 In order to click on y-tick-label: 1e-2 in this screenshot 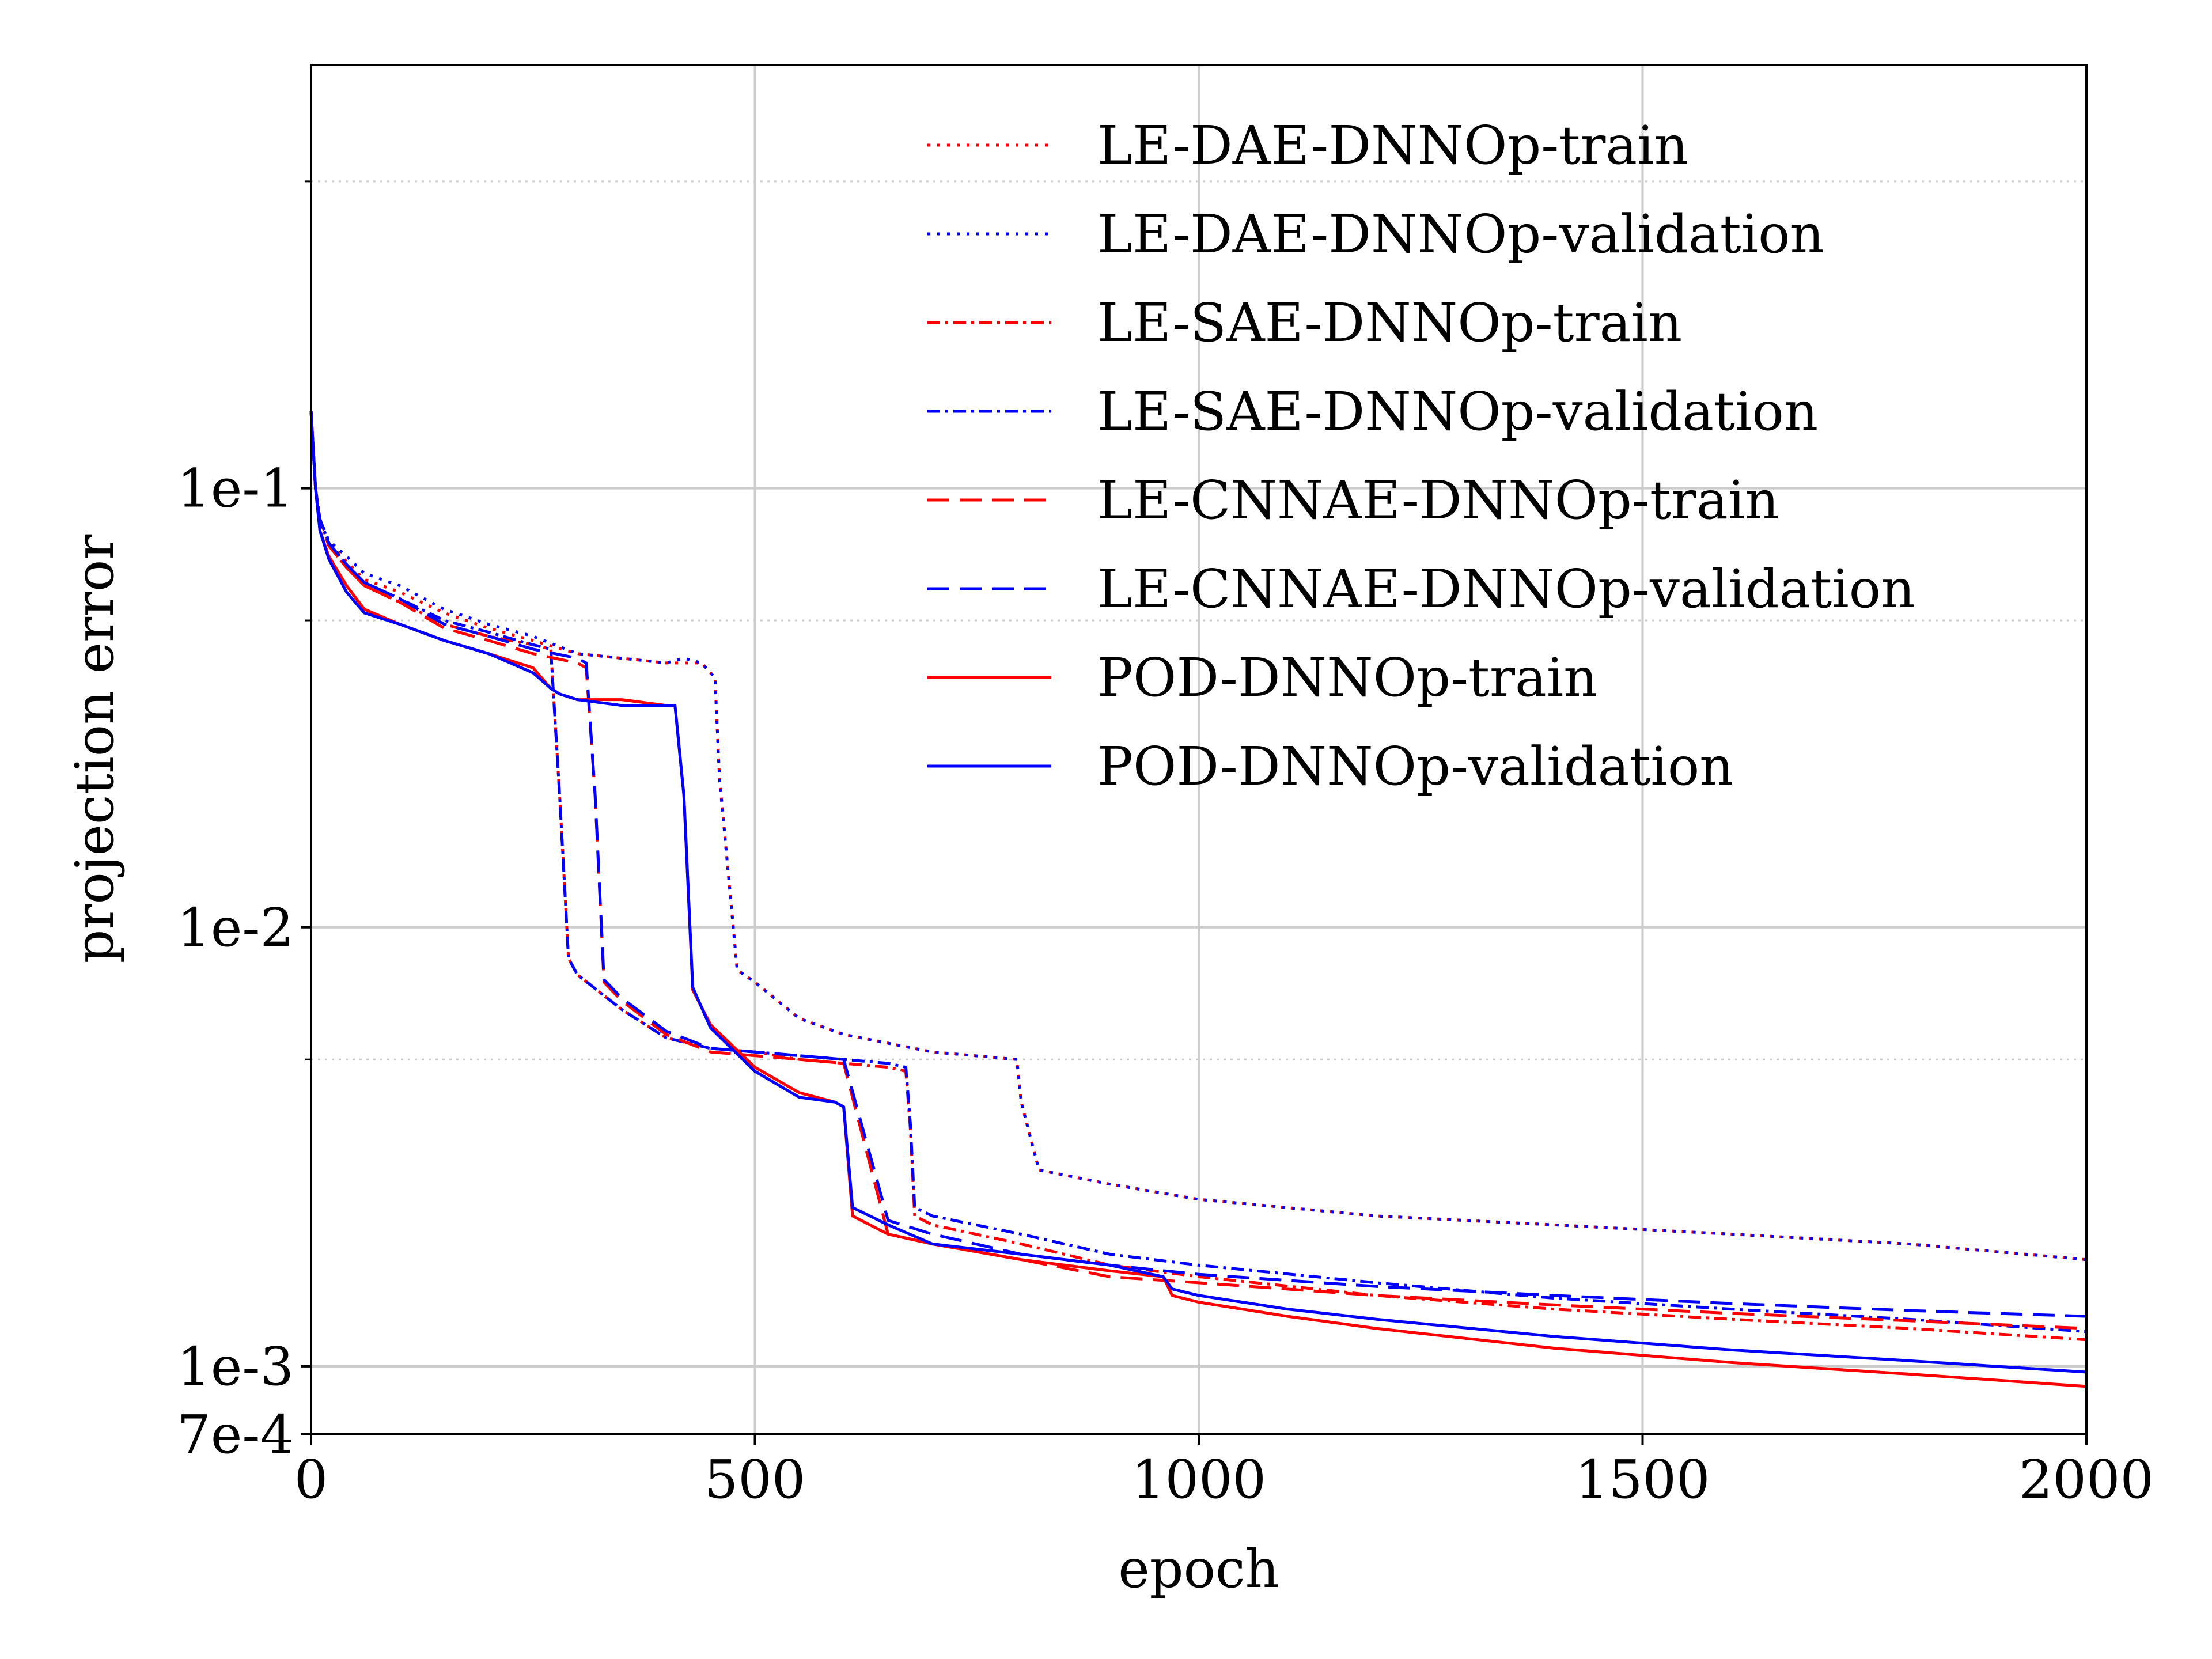, I will do `click(235, 928)`.